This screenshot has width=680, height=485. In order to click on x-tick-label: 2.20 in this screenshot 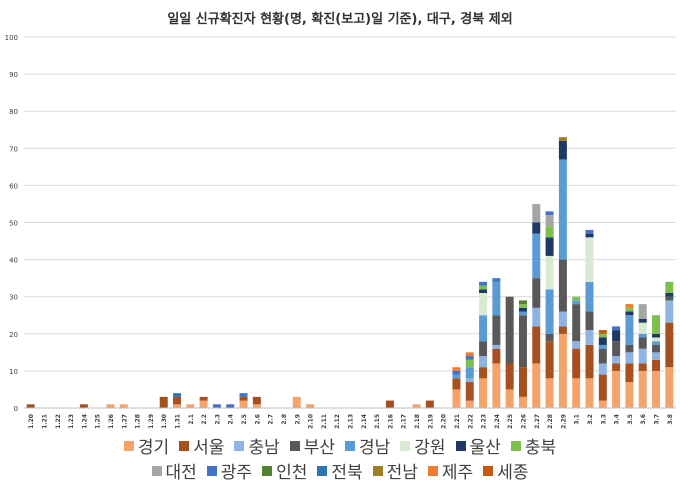, I will do `click(444, 421)`.